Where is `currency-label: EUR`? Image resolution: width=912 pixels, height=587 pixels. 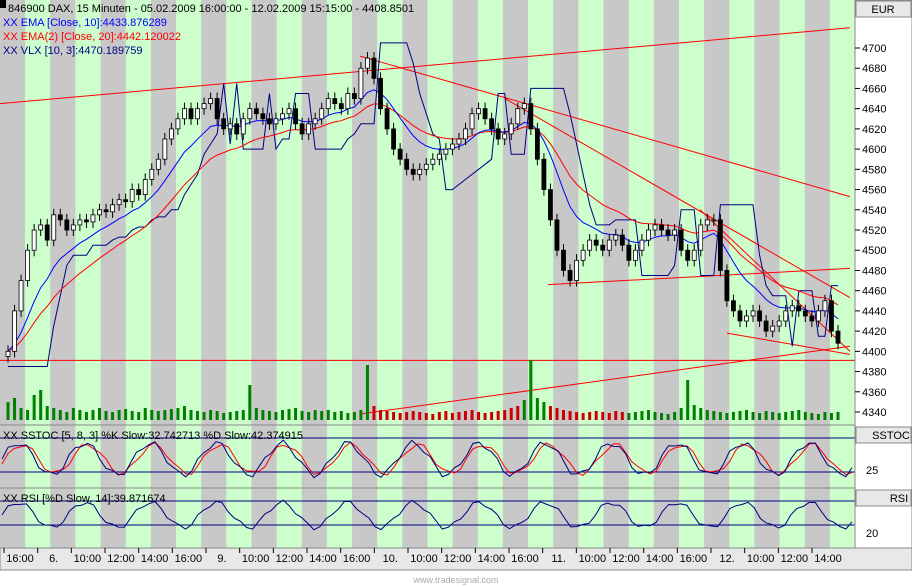 currency-label: EUR is located at coordinates (882, 10).